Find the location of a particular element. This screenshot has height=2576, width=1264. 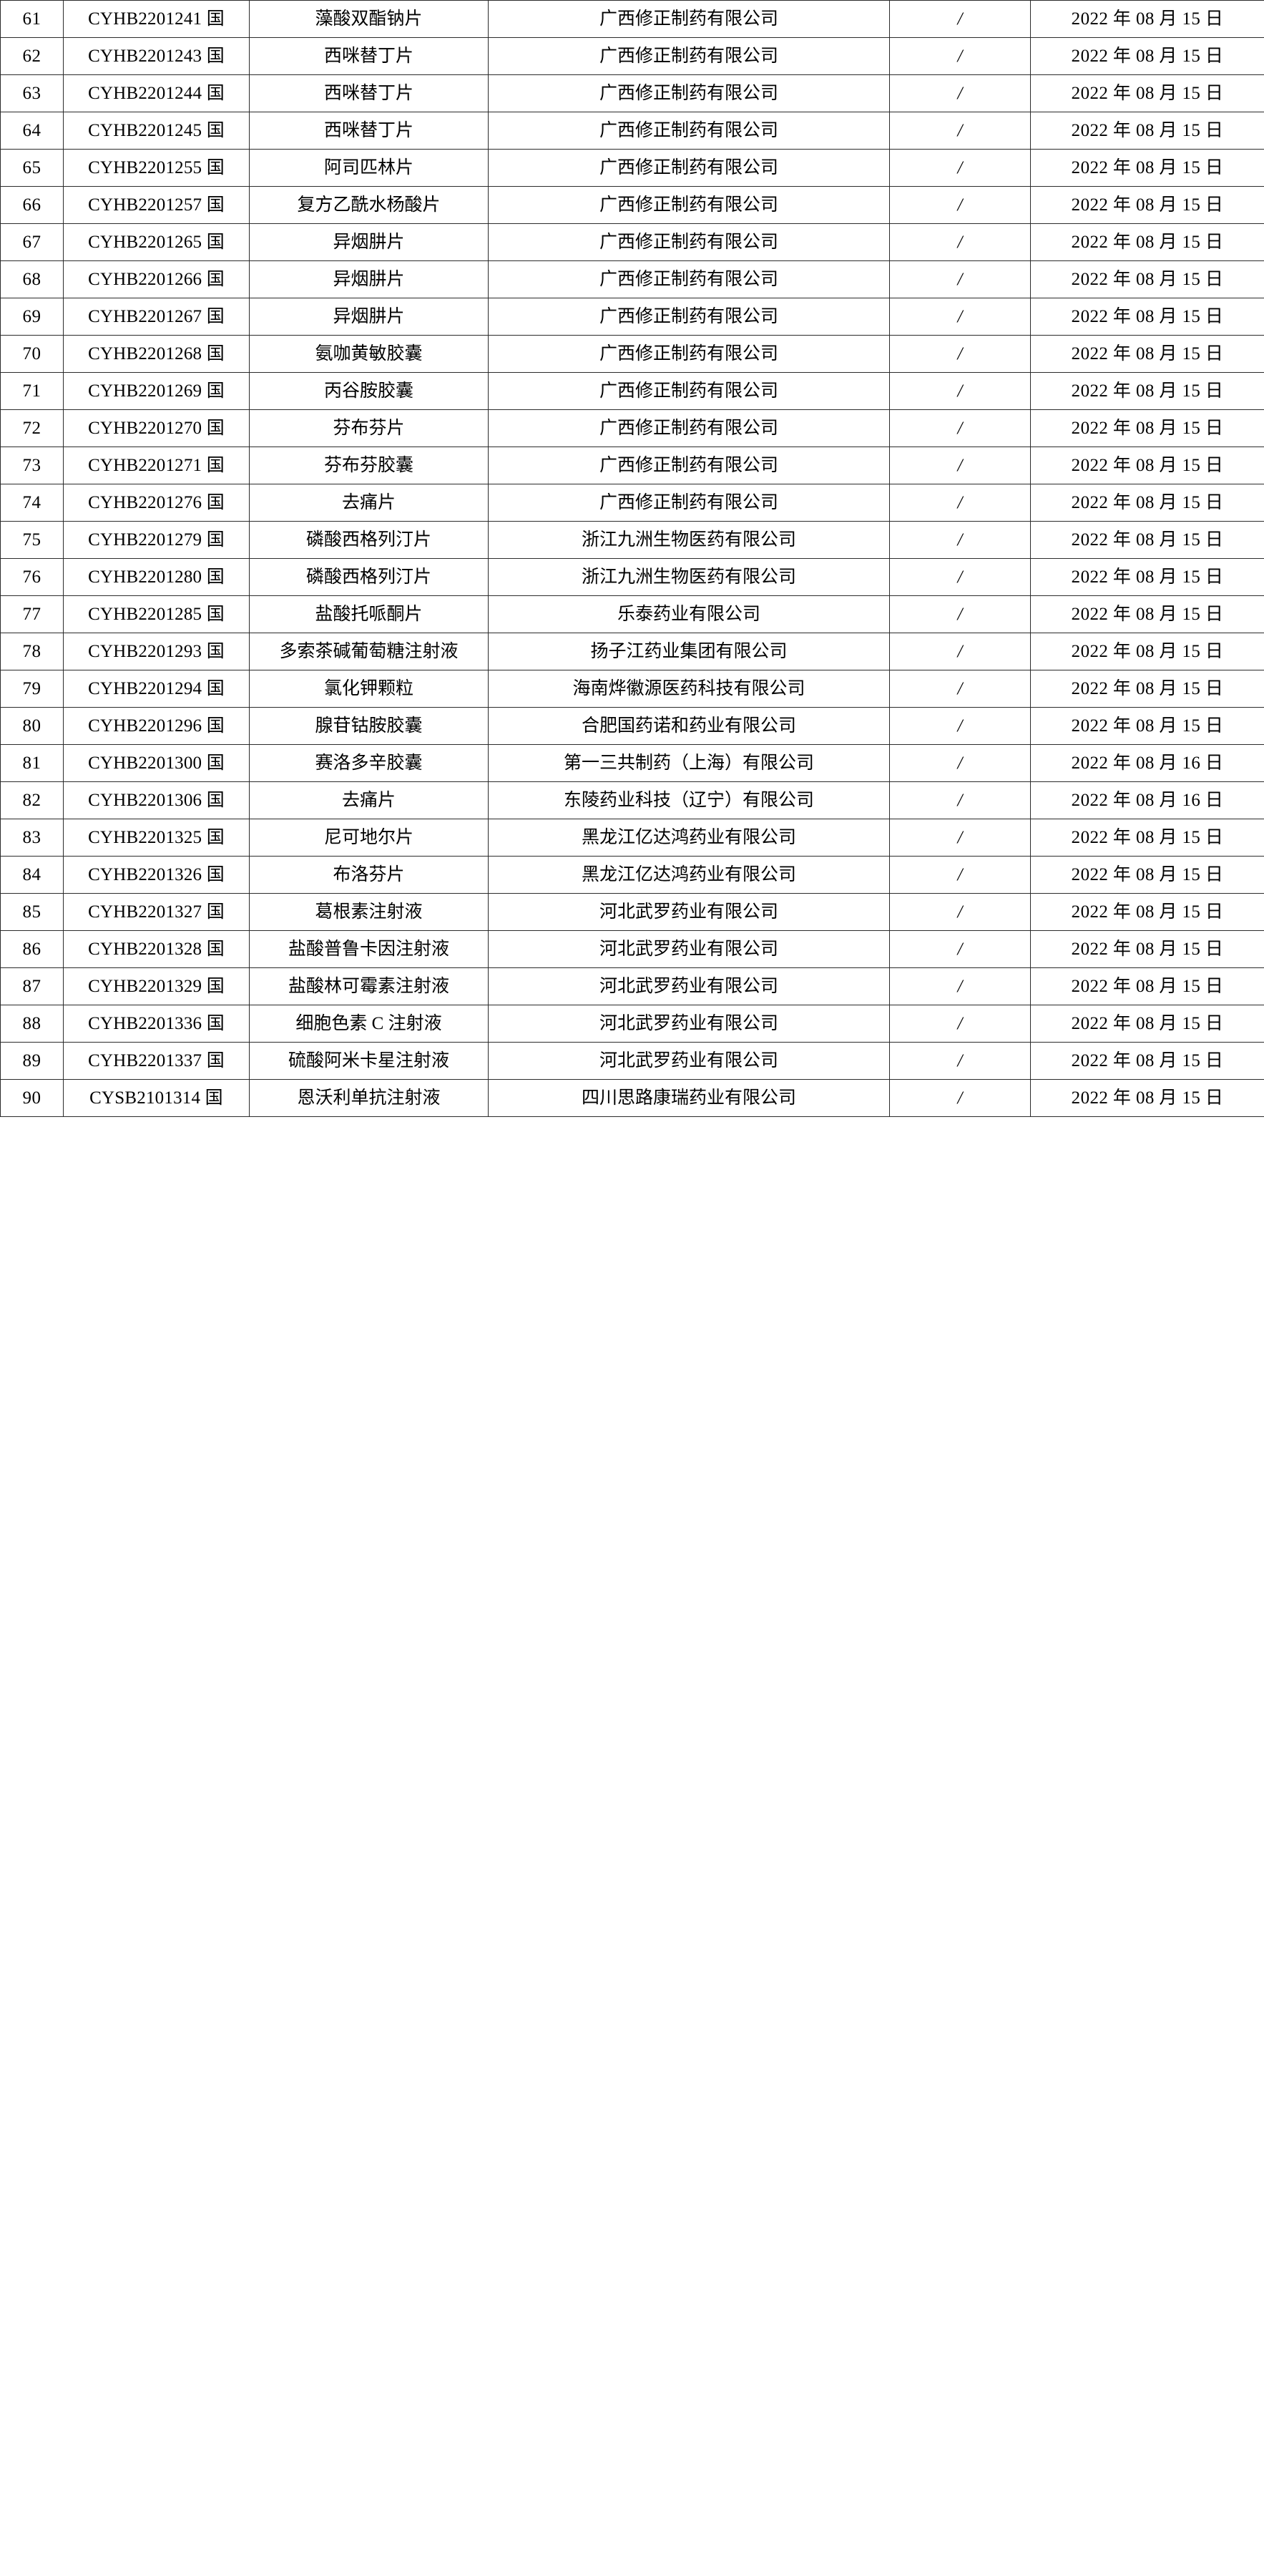

cell-applicant-company: 海南烨徽源医药科技有限公司 is located at coordinates (689, 689).